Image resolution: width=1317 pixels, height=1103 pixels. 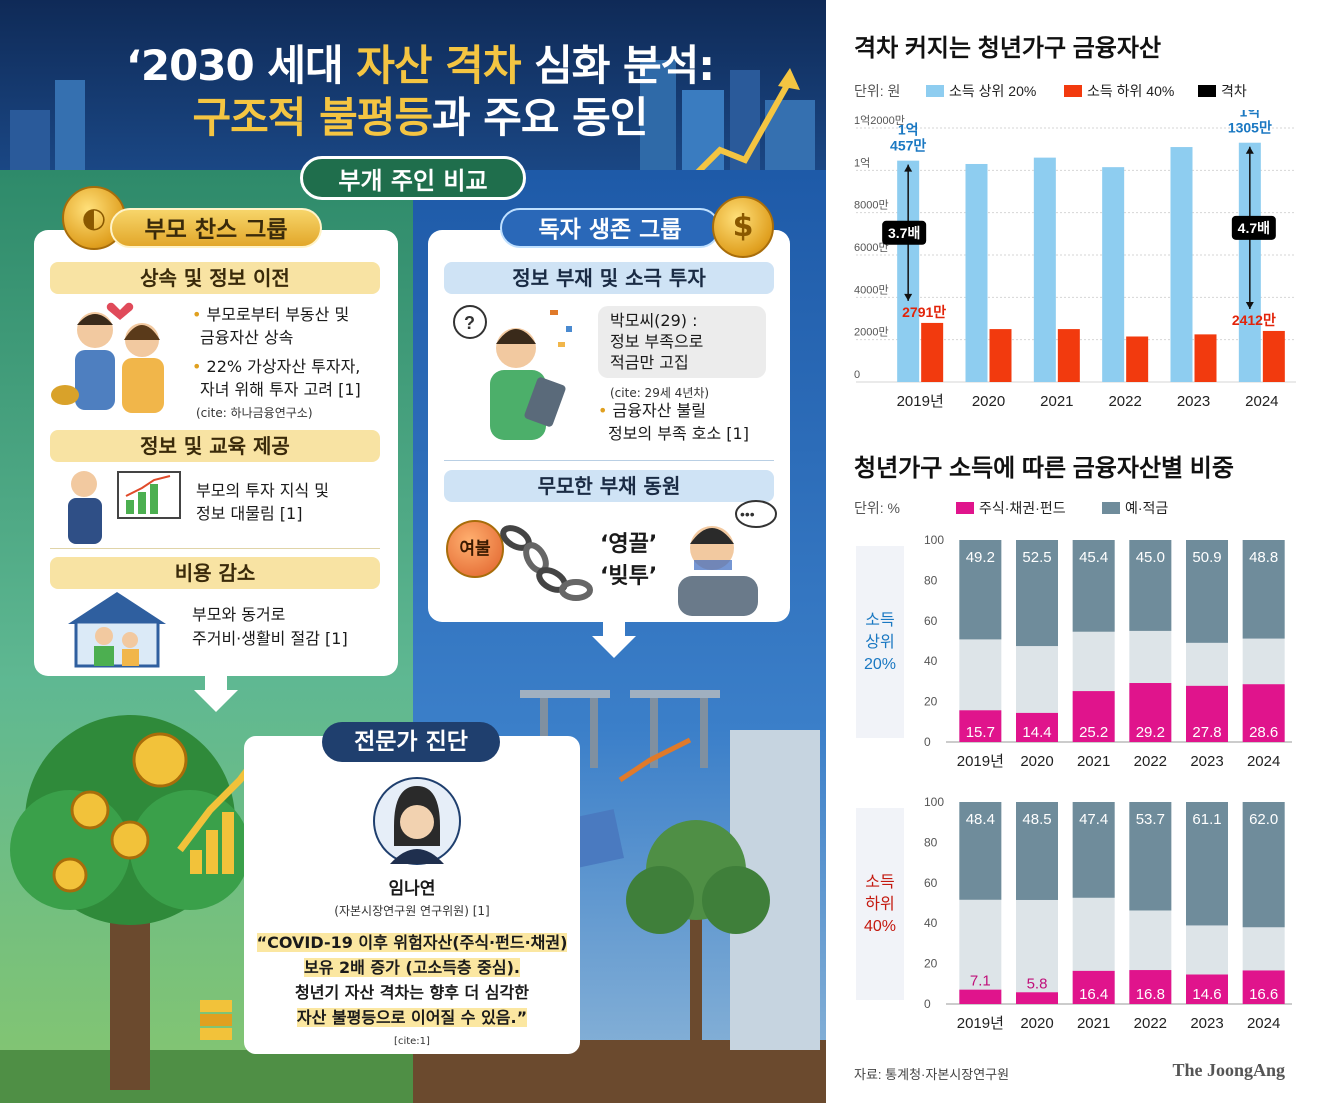 What do you see at coordinates (609, 278) in the screenshot?
I see `section-info-lack-title: 정보 부재 및 소극 투자` at bounding box center [609, 278].